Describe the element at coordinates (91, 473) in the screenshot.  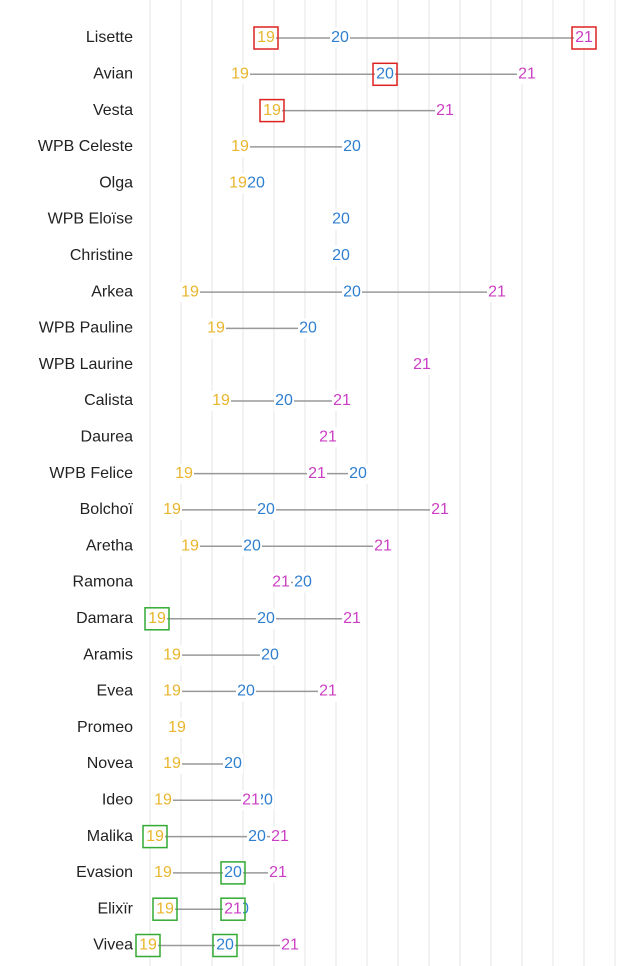
I see `category-label: WPB Felice` at that location.